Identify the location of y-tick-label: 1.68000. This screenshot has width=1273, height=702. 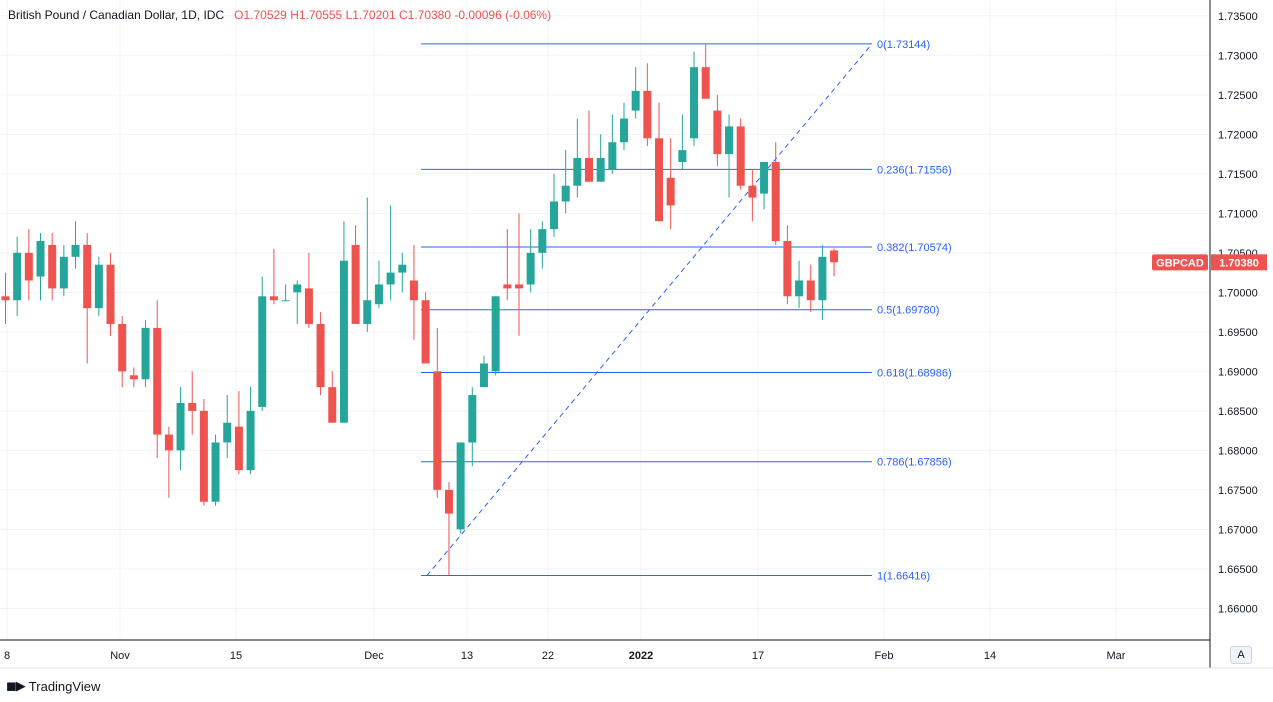
(1238, 451).